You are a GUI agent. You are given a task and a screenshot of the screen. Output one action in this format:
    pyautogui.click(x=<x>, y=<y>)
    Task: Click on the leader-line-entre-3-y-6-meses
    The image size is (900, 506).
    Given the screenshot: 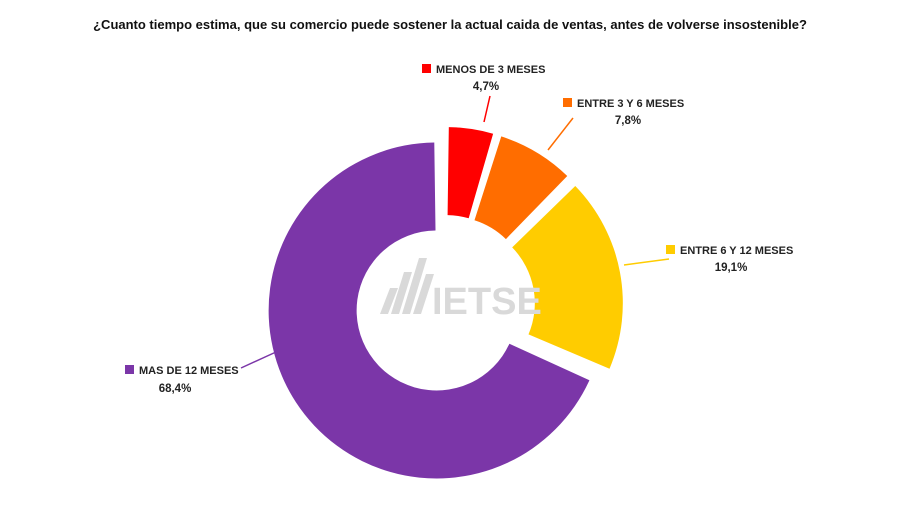 What is the action you would take?
    pyautogui.click(x=560, y=134)
    